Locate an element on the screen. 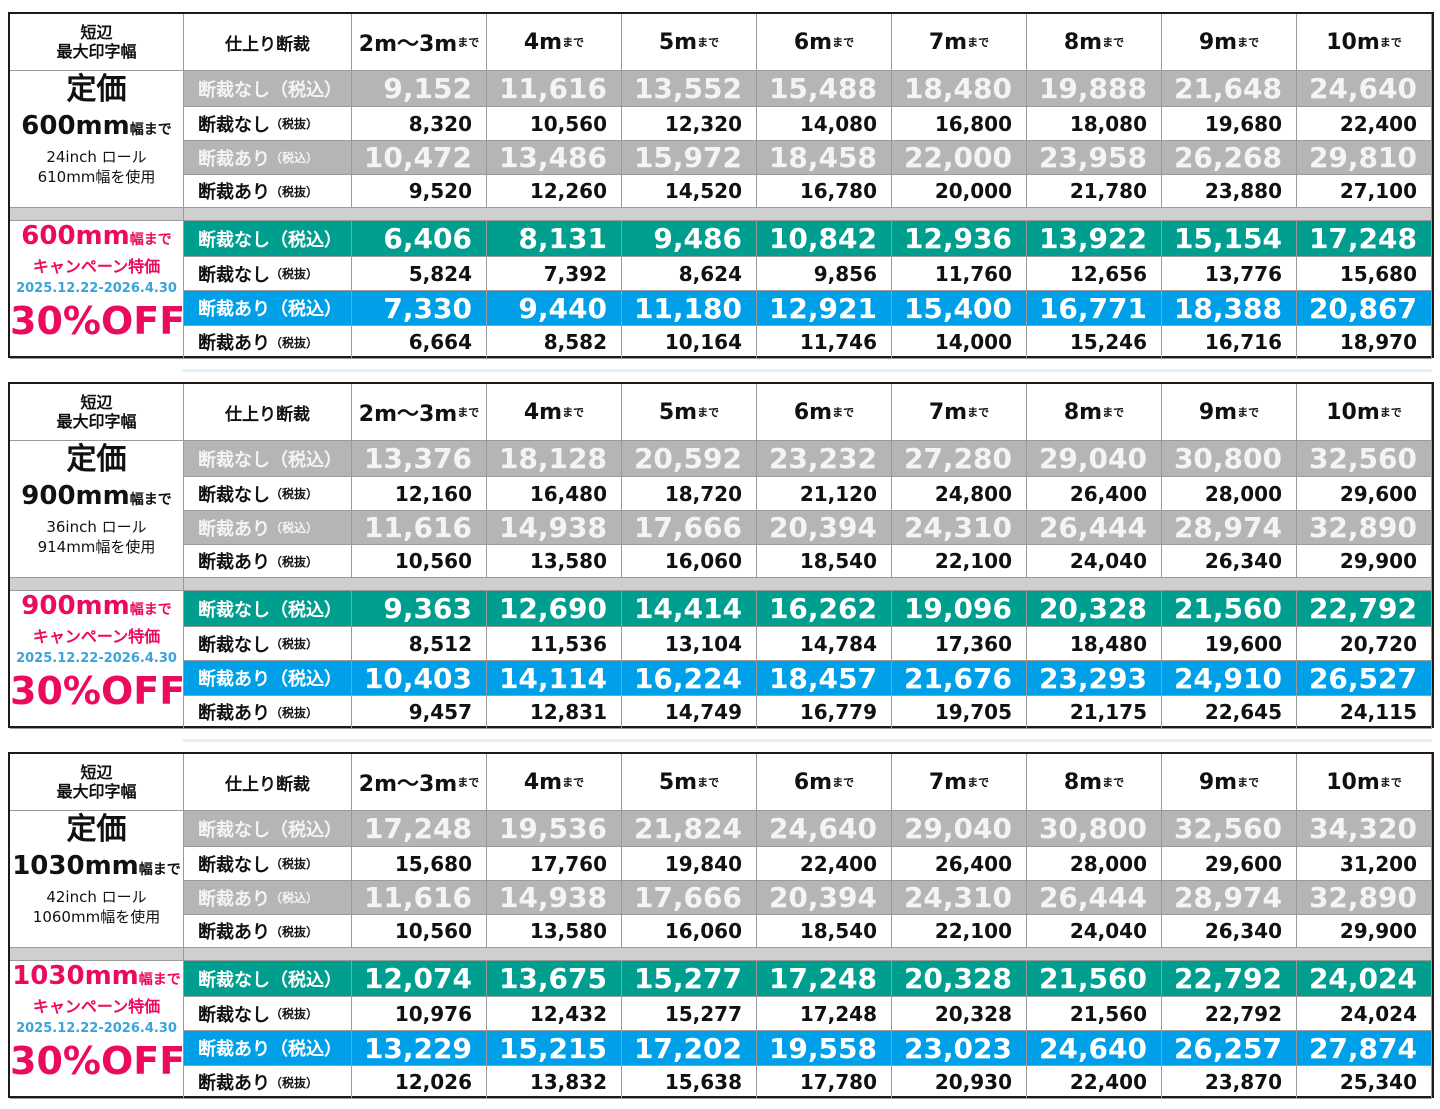 Image resolution: width=1440 pixels, height=1109 pixels. price-cell: 13,376 is located at coordinates (419, 459).